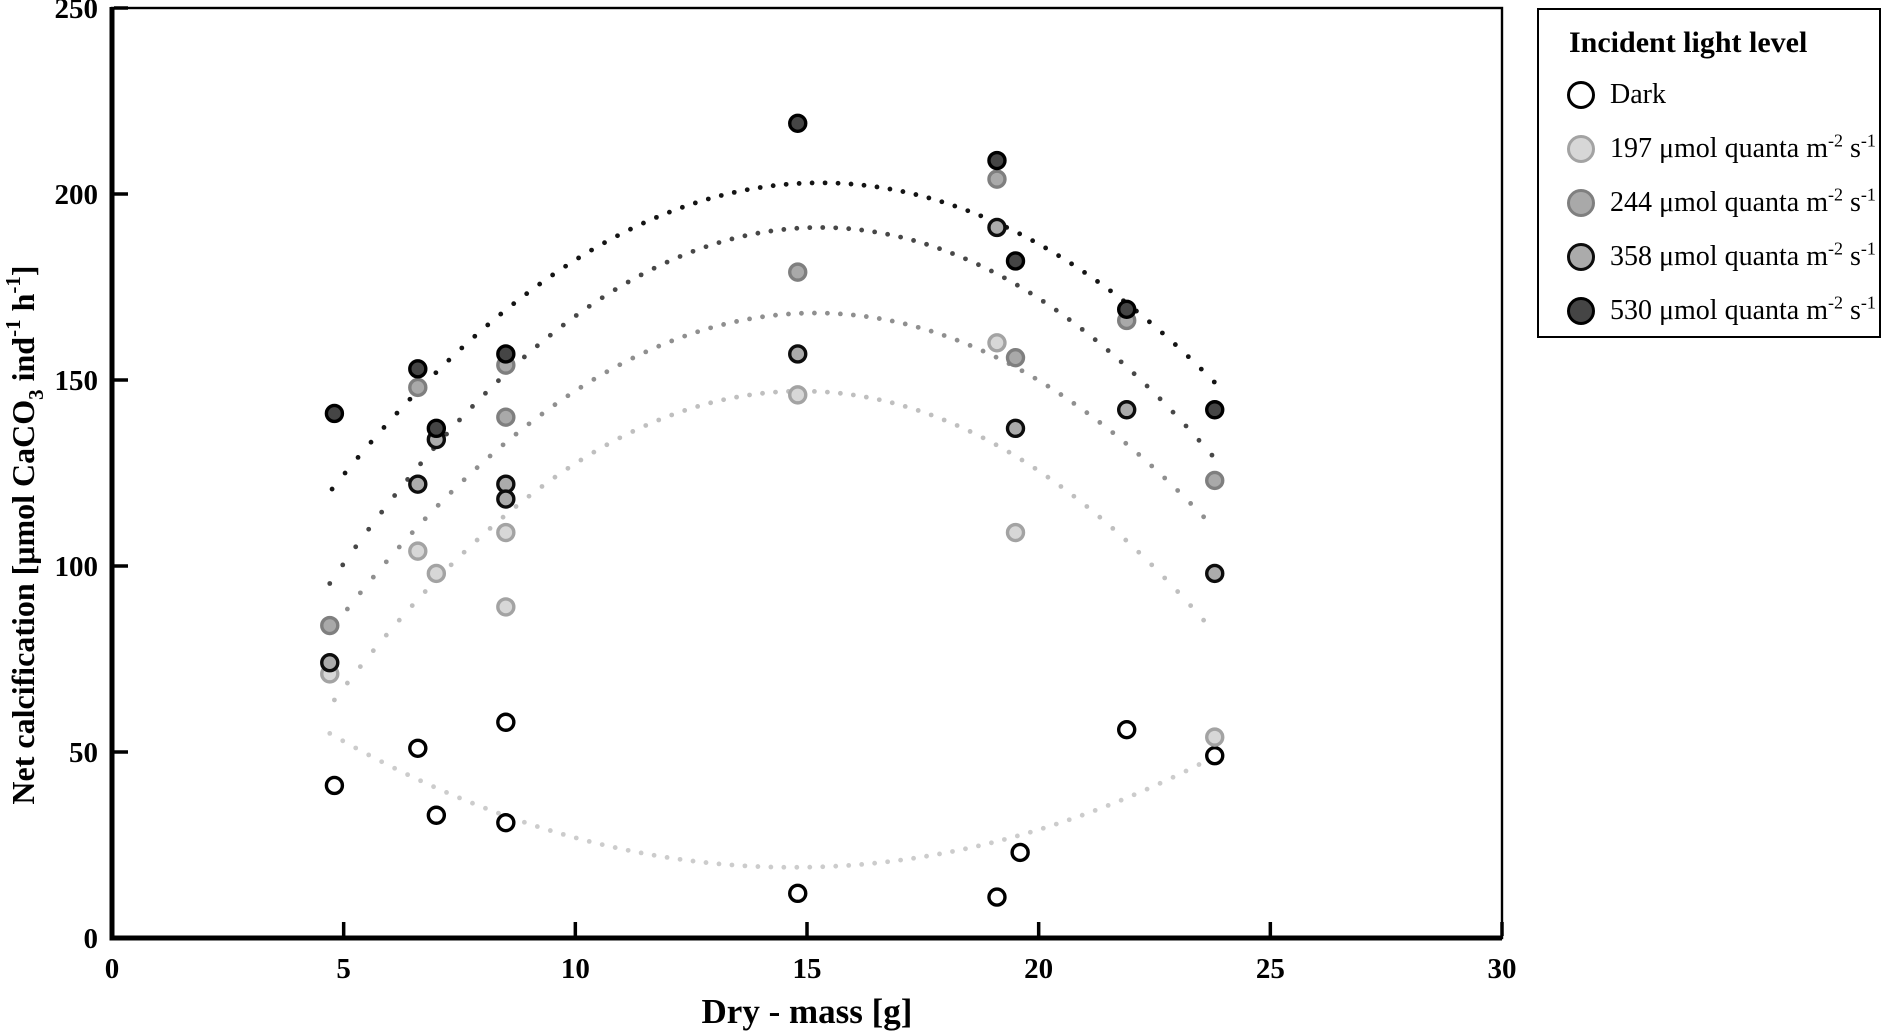 The width and height of the screenshot is (1885, 1034). Describe the element at coordinates (764, 800) in the screenshot. I see `trendline-dark` at that location.